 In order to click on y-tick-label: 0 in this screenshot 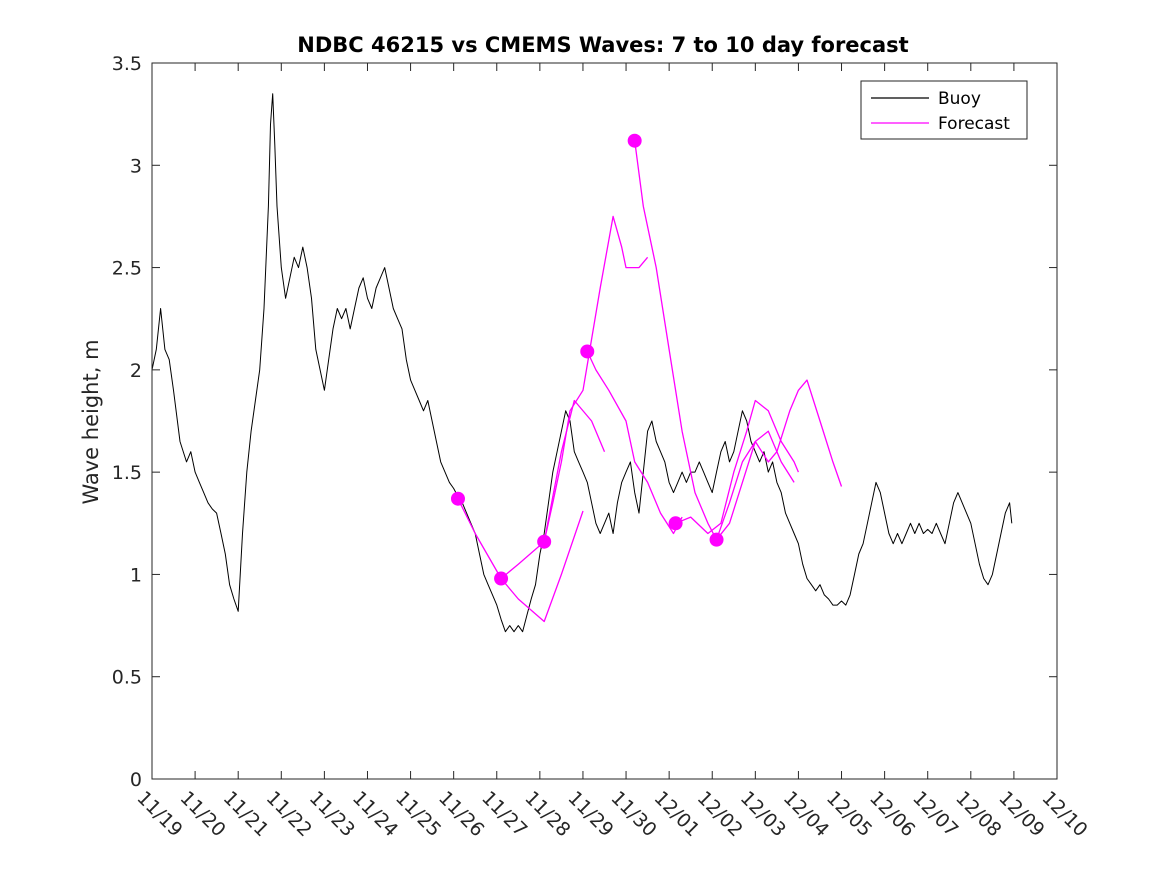, I will do `click(136, 780)`.